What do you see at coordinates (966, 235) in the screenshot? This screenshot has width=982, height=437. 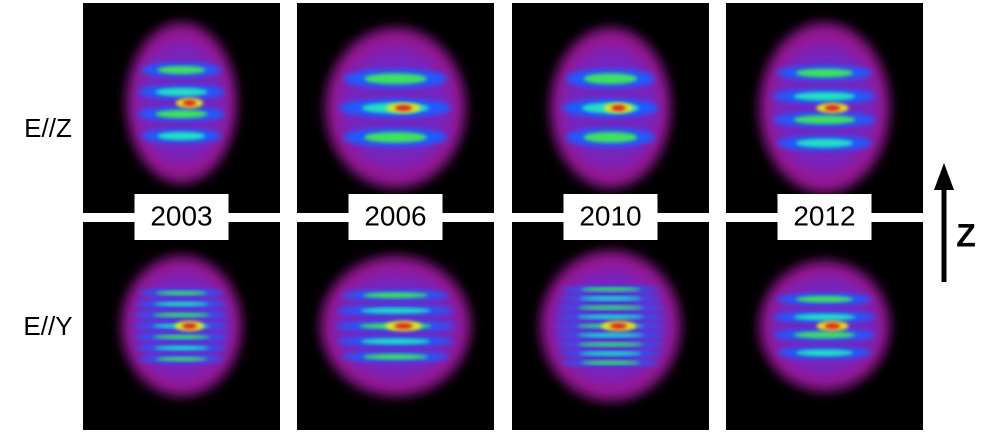 I see `axis-label: Z` at bounding box center [966, 235].